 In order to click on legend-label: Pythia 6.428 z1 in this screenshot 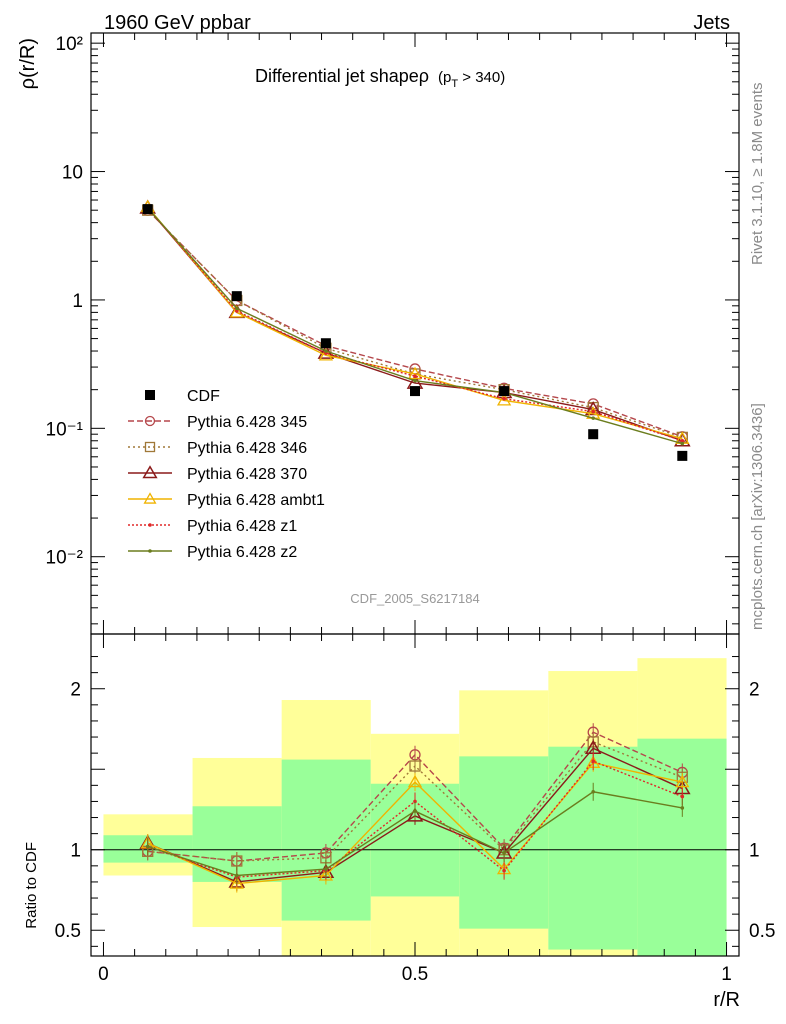, I will do `click(242, 526)`.